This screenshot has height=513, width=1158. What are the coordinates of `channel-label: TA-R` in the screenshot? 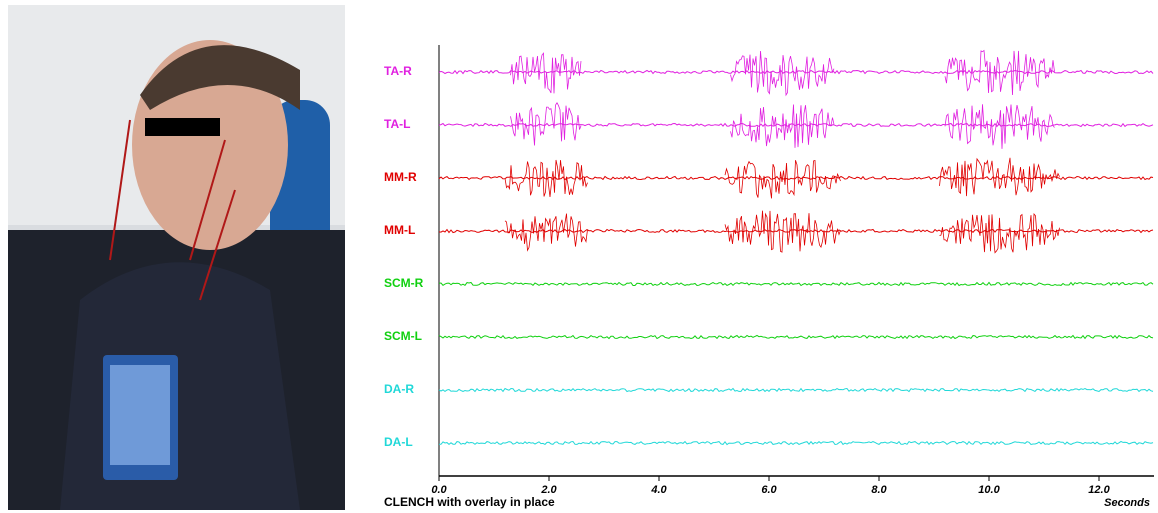 It's located at (398, 71).